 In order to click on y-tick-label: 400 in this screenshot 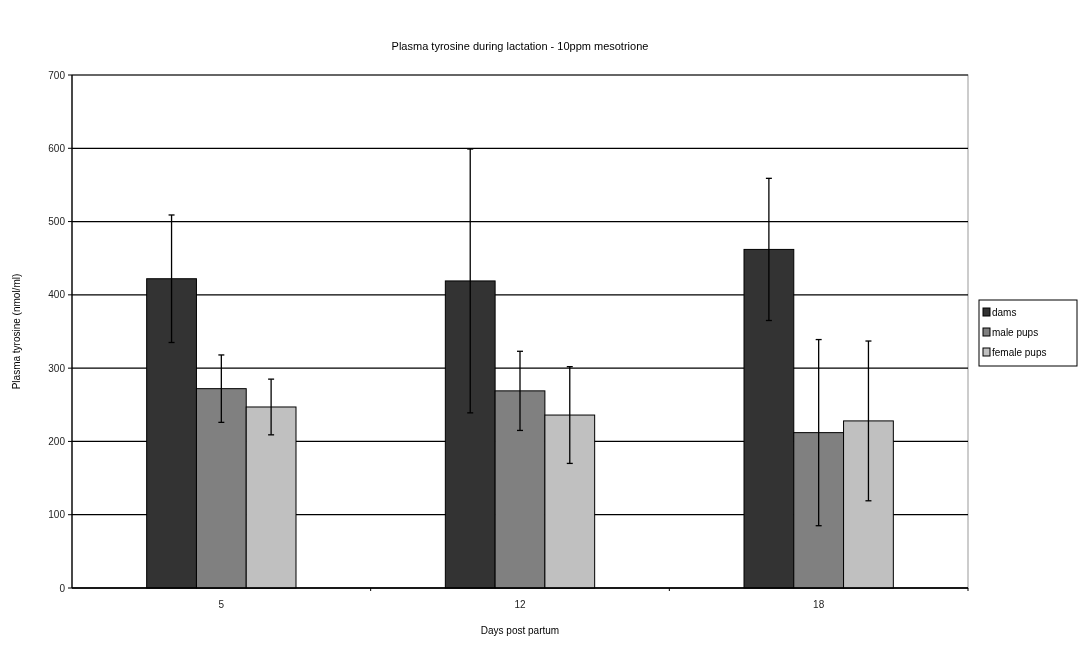, I will do `click(57, 295)`.